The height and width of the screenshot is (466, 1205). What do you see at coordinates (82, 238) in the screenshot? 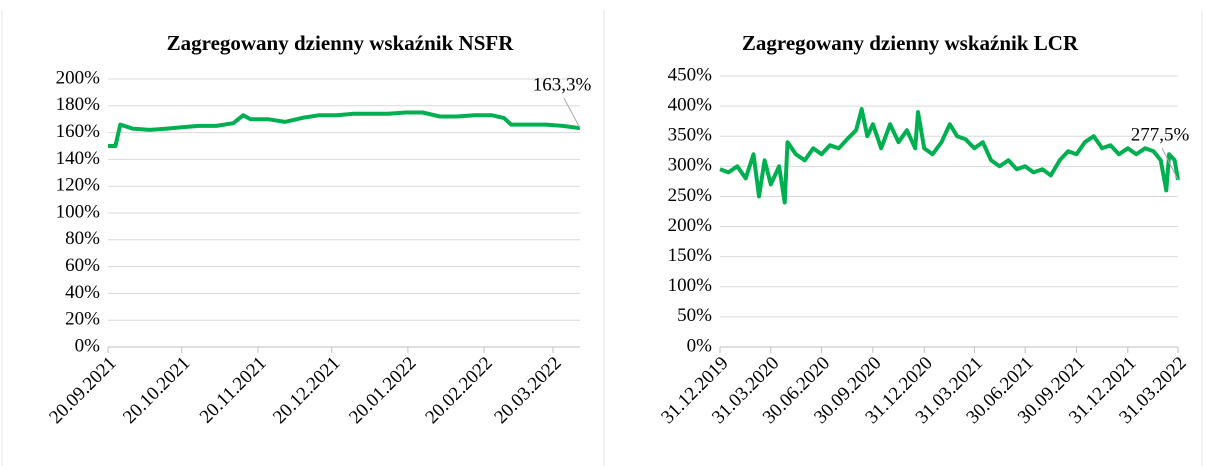
I see `y-tick-label: 80%` at bounding box center [82, 238].